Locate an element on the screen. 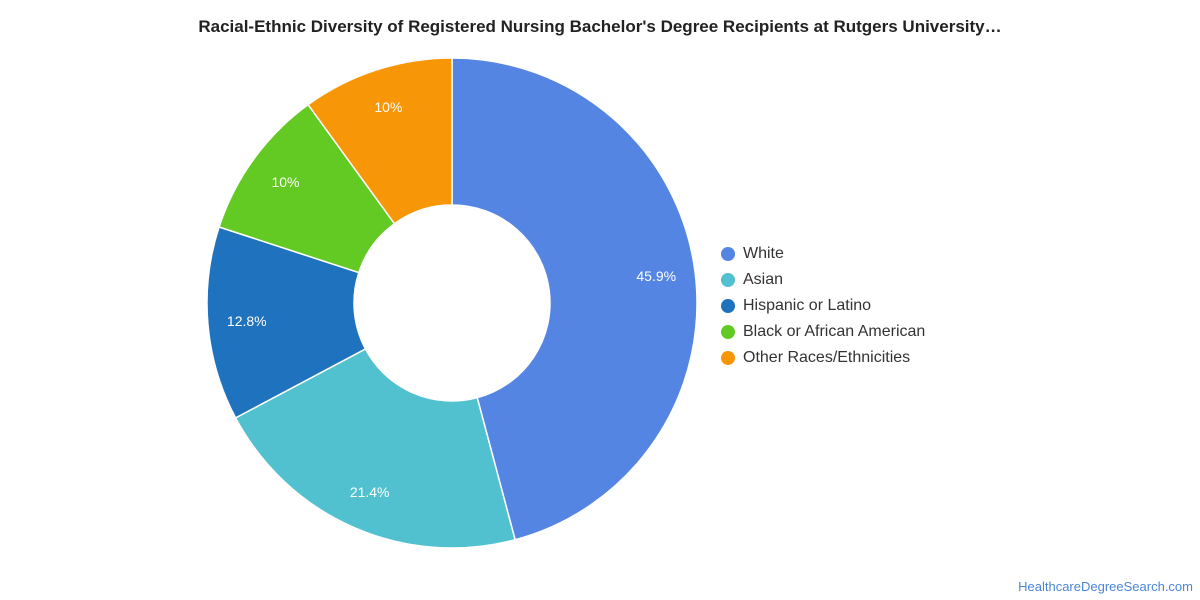 The width and height of the screenshot is (1200, 600). legend-item: White is located at coordinates (823, 254).